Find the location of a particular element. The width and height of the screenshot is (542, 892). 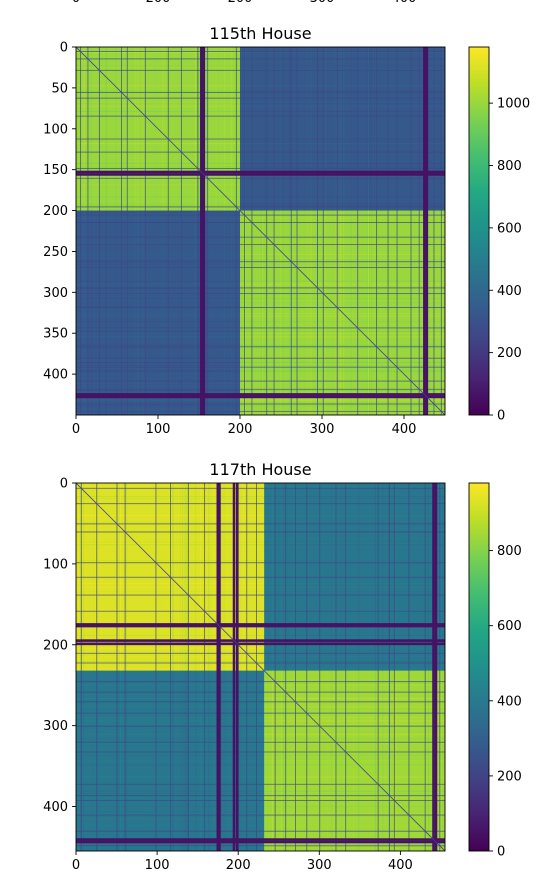

x-tick-label: 400 is located at coordinates (404, 429).